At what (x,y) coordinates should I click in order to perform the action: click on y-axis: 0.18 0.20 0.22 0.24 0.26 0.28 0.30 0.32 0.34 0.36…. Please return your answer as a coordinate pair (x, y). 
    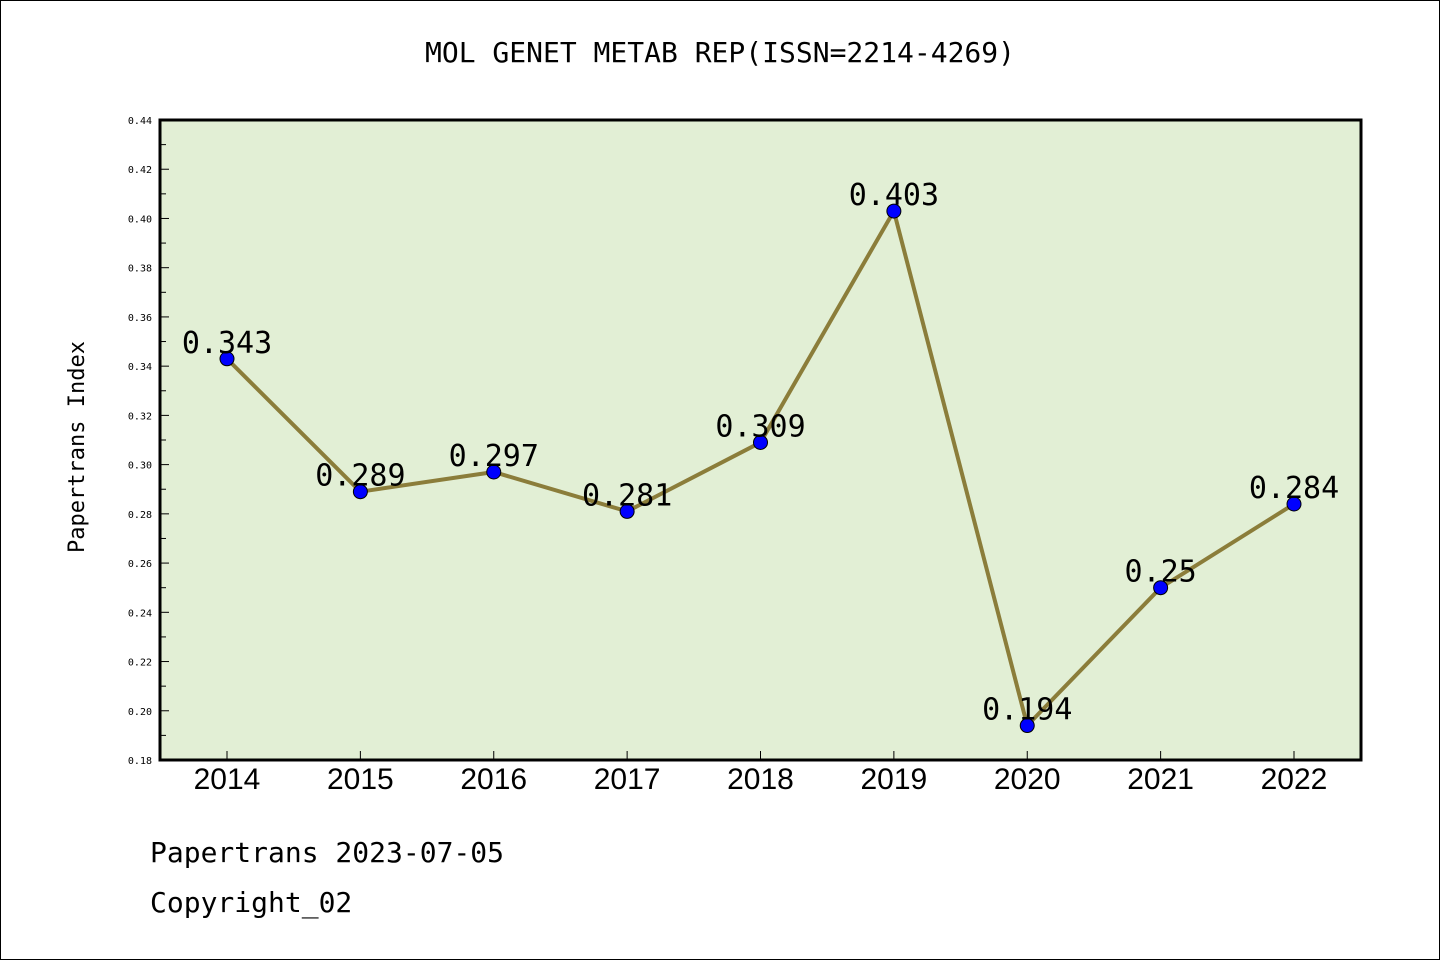
    Looking at the image, I should click on (148, 441).